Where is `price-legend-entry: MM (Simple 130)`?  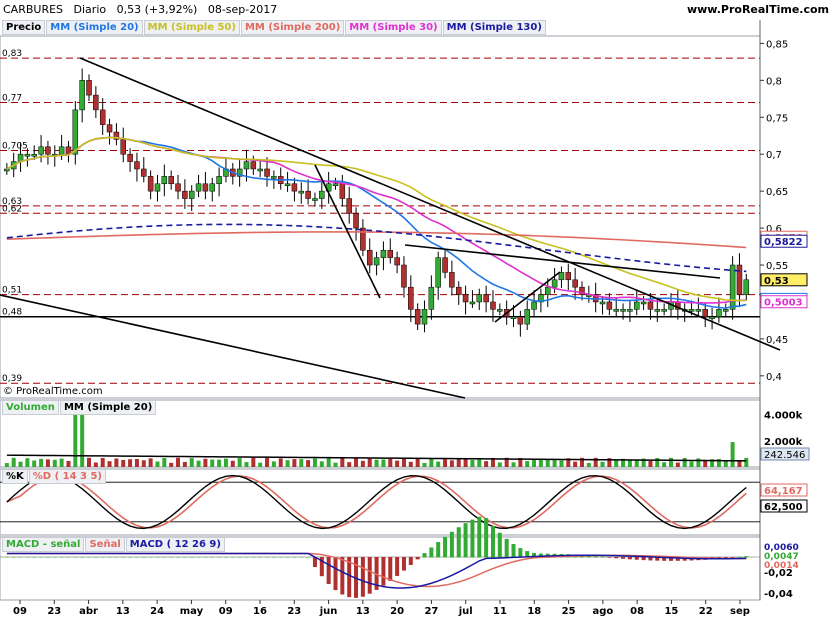 price-legend-entry: MM (Simple 130) is located at coordinates (494, 27).